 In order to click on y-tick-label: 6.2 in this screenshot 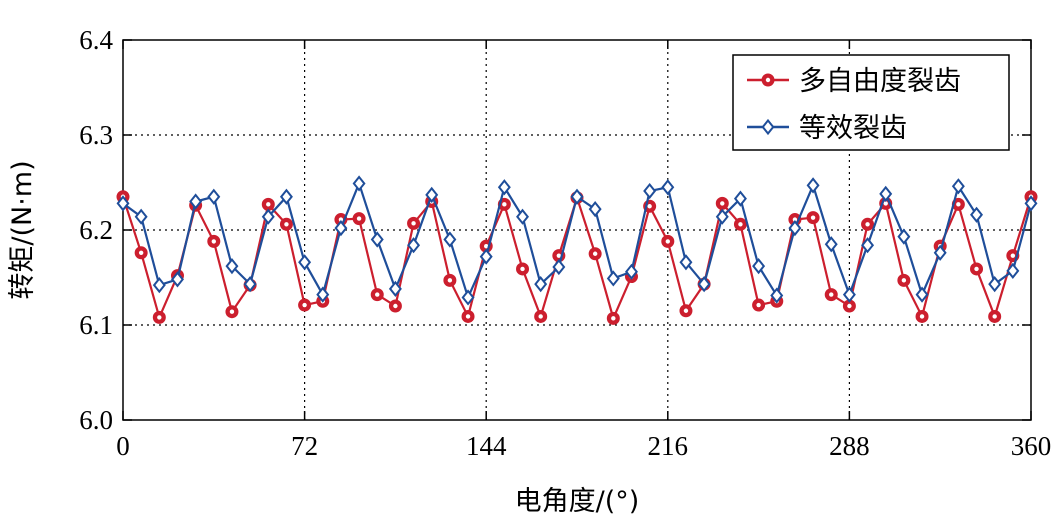, I will do `click(96, 230)`.